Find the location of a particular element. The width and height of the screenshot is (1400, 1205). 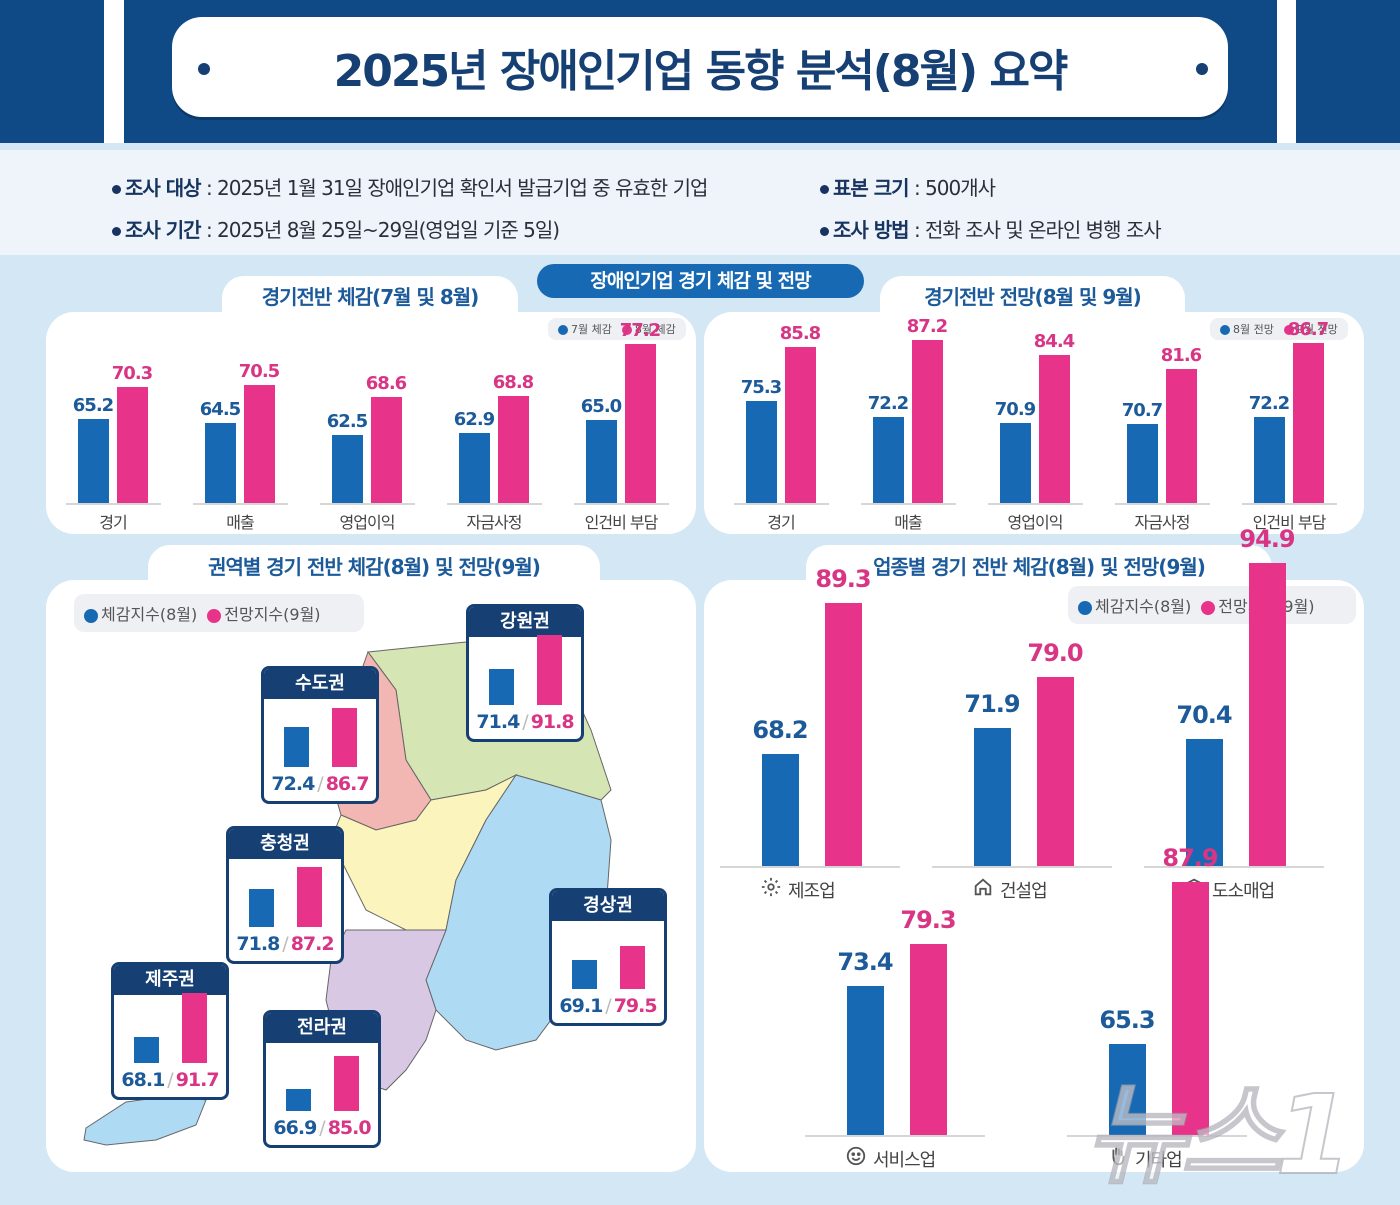

category-label: 제조업 is located at coordinates (812, 891).